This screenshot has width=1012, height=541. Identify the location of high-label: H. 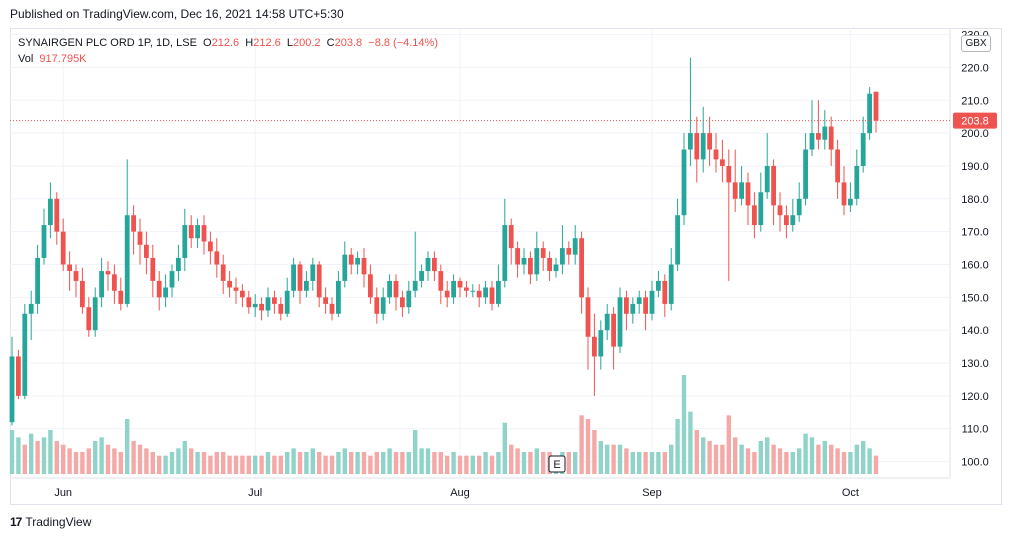
(249, 43).